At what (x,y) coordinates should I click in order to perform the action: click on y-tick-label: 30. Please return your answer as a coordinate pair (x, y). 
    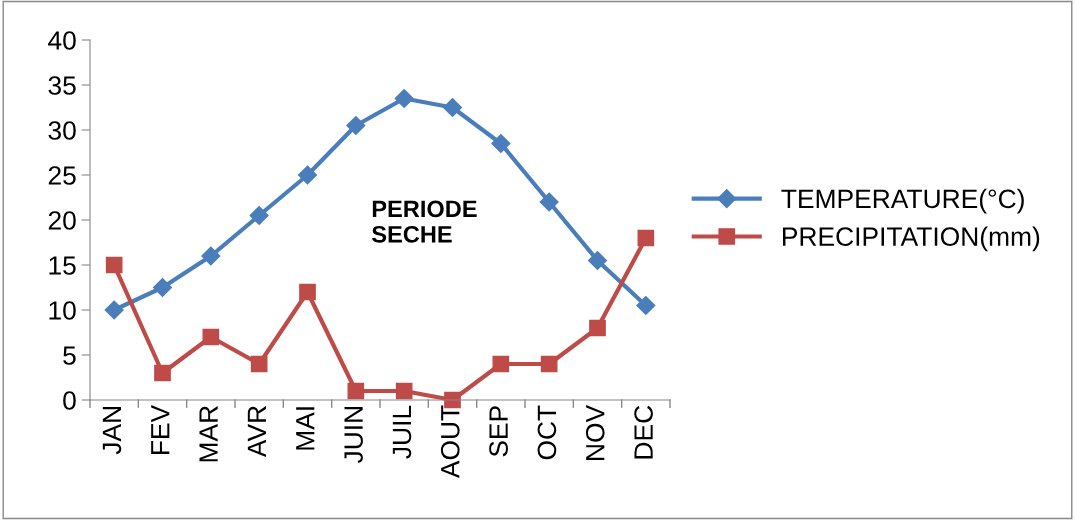
    Looking at the image, I should click on (62, 130).